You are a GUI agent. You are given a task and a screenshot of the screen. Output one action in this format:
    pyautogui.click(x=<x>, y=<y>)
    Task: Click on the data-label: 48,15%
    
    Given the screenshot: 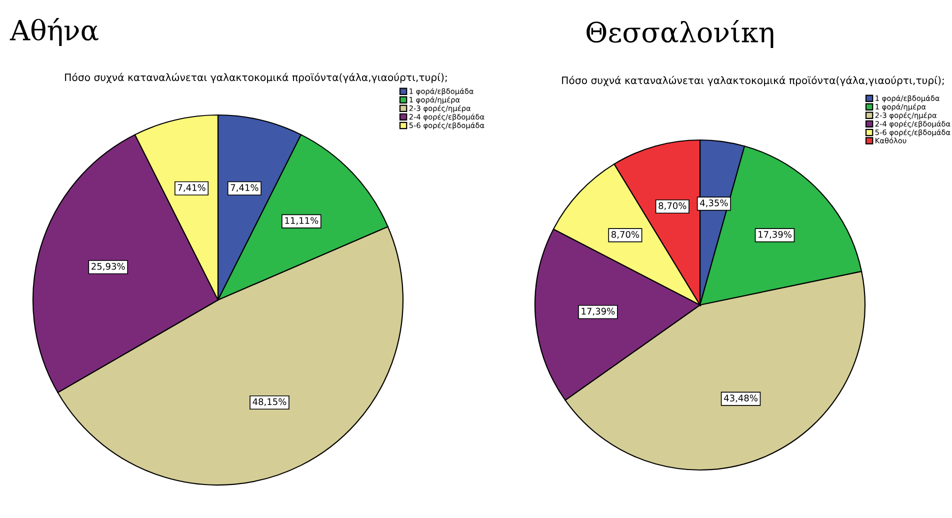 What is the action you would take?
    pyautogui.click(x=269, y=402)
    